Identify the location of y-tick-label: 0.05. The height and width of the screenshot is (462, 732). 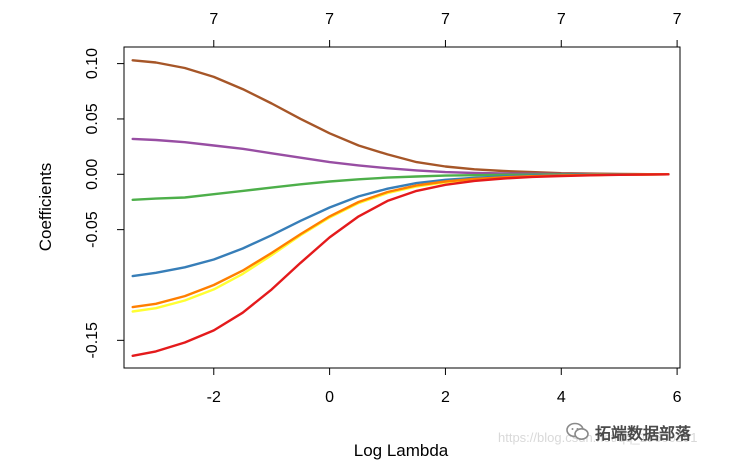
(92, 118).